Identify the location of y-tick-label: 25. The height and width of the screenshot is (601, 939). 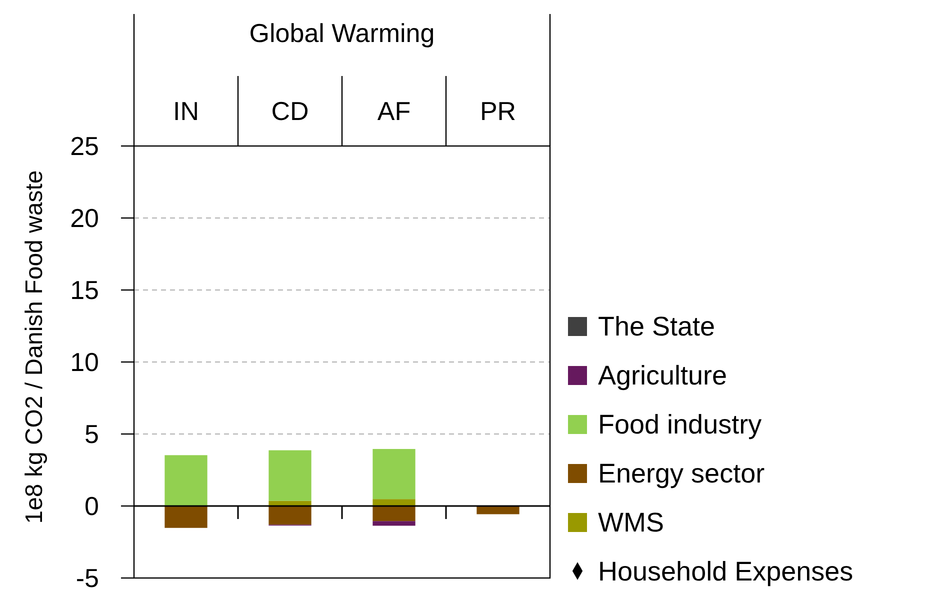
(84, 146).